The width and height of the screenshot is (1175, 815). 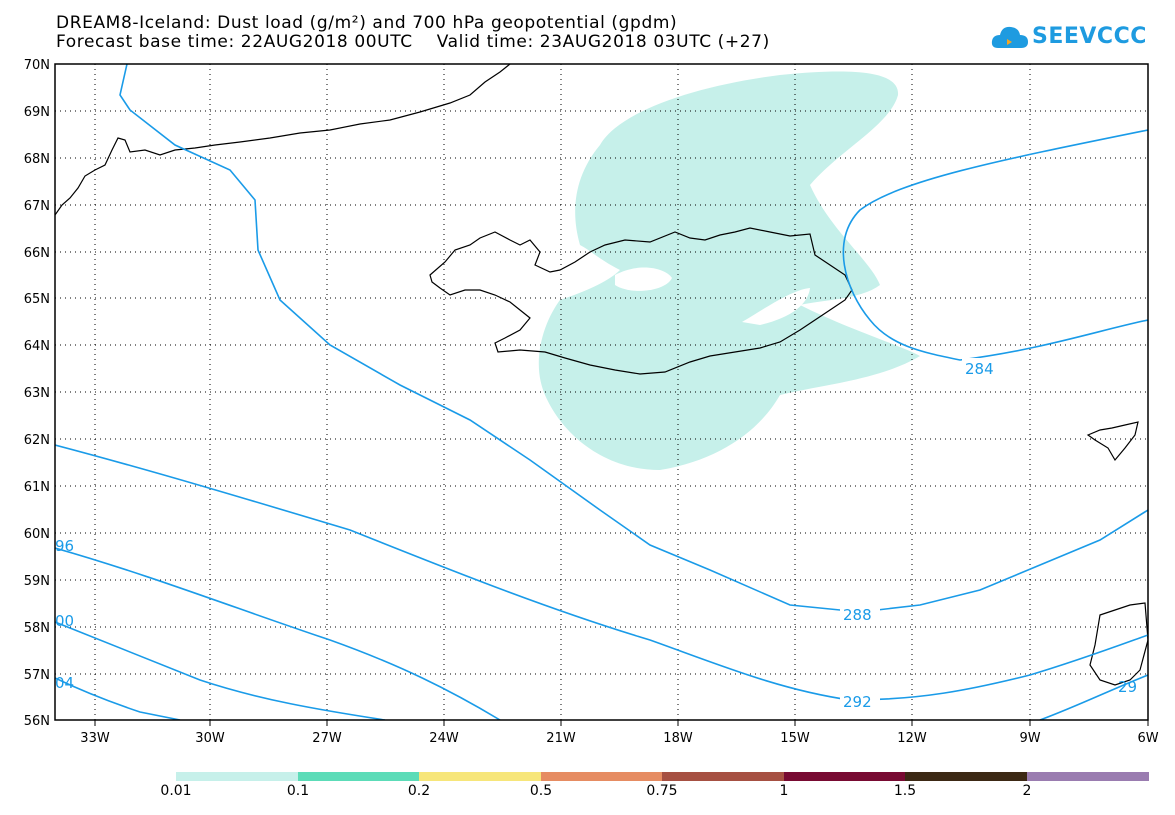 I want to click on contour-label-300: 00, so click(x=64, y=621).